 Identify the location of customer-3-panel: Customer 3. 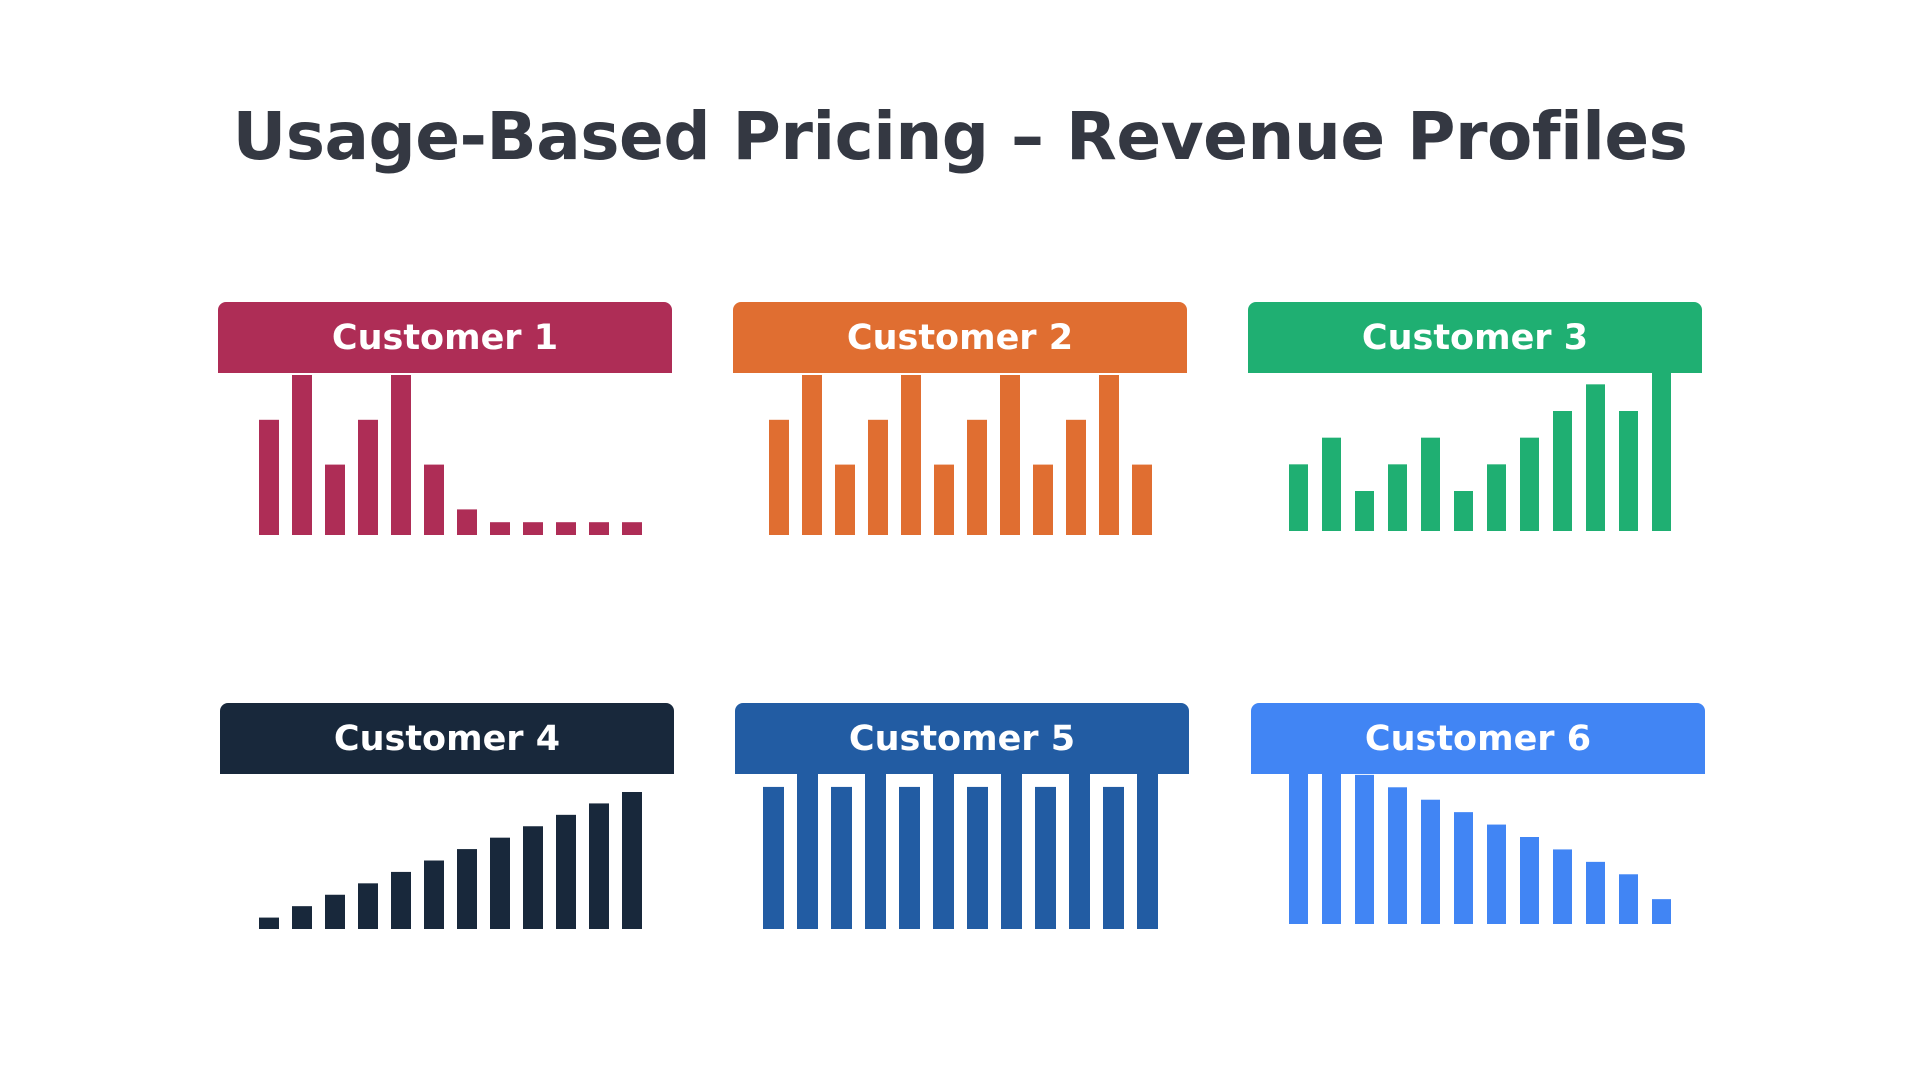
(1475, 452).